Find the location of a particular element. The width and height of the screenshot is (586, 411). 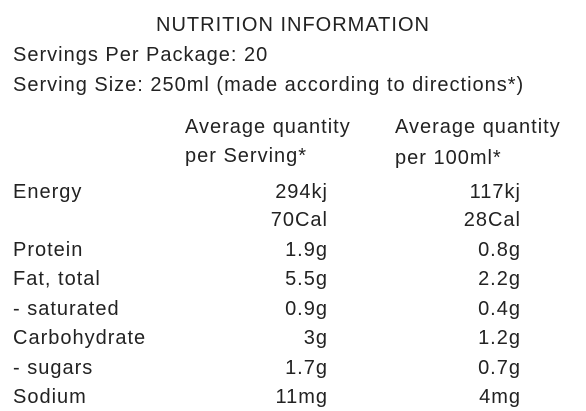

row-label: Fat, total is located at coordinates (57, 279).